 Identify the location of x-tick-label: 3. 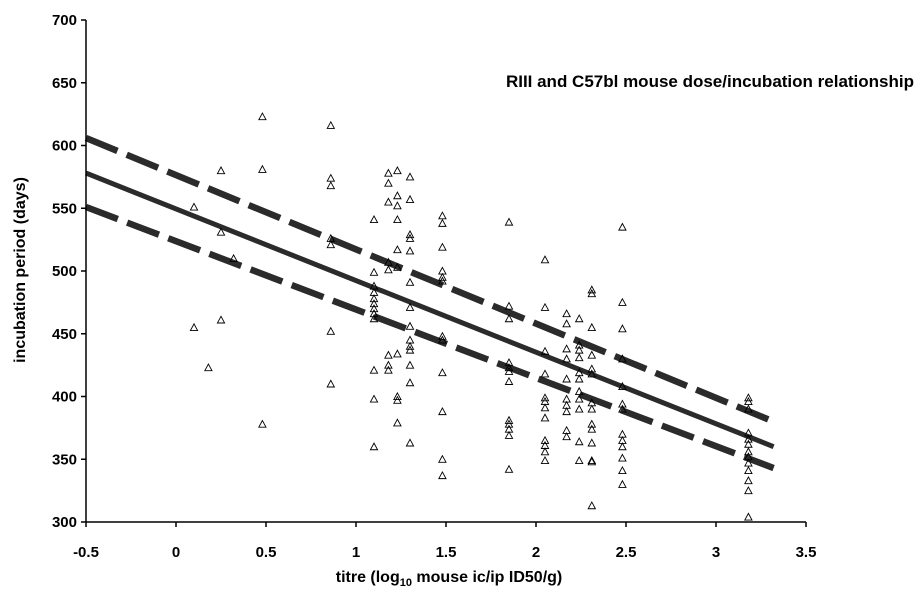
(716, 552).